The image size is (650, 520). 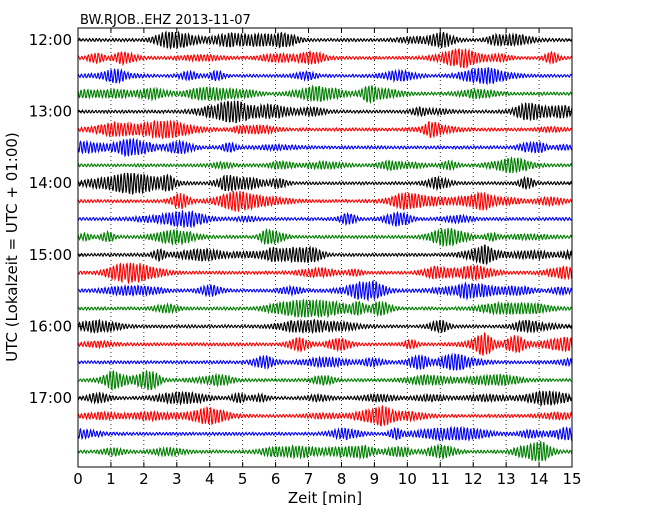 I want to click on x-tick-label: 9, so click(x=375, y=479).